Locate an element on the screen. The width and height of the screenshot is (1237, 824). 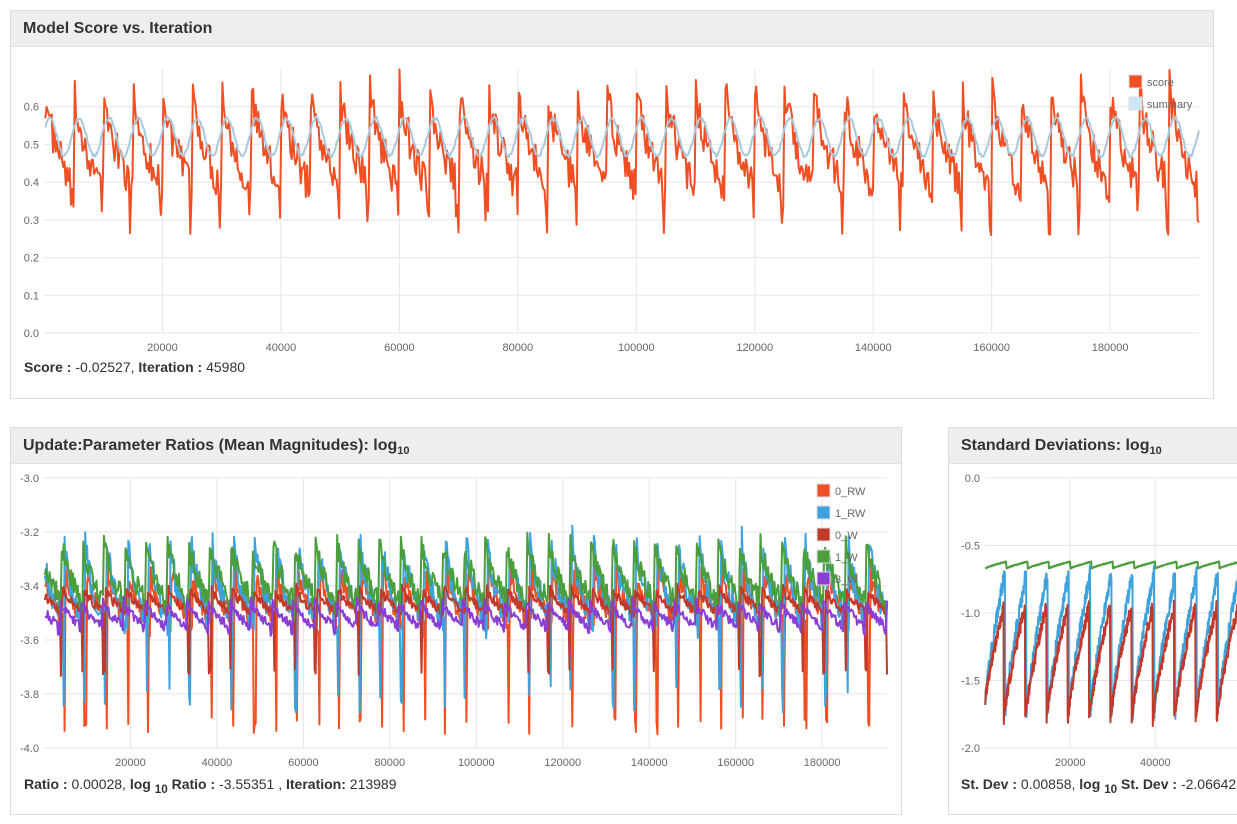
stdev-value: 0.00858, is located at coordinates (1048, 784).